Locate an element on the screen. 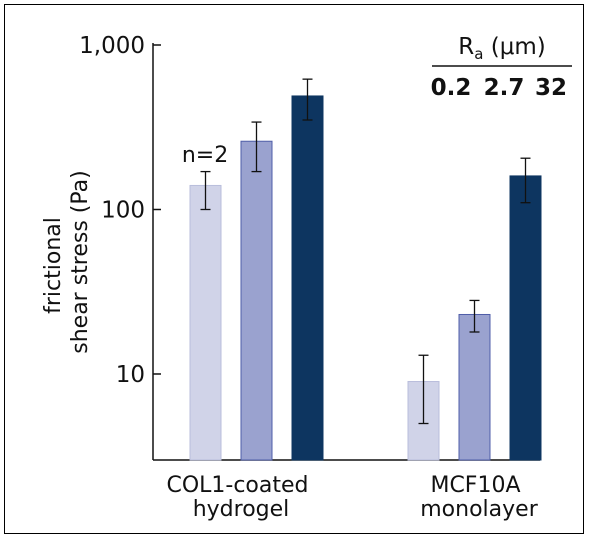 Image resolution: width=590 pixels, height=538 pixels. y-ticks: 10 100 1,000 is located at coordinates (120, 210).